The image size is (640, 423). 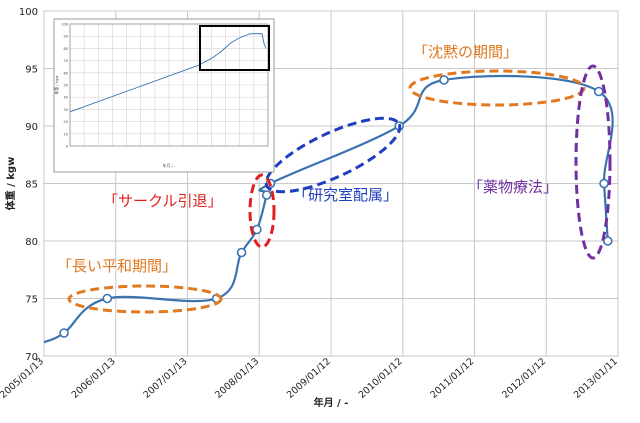 I want to click on x-tick-label: 2010/01/12, so click(x=381, y=378).